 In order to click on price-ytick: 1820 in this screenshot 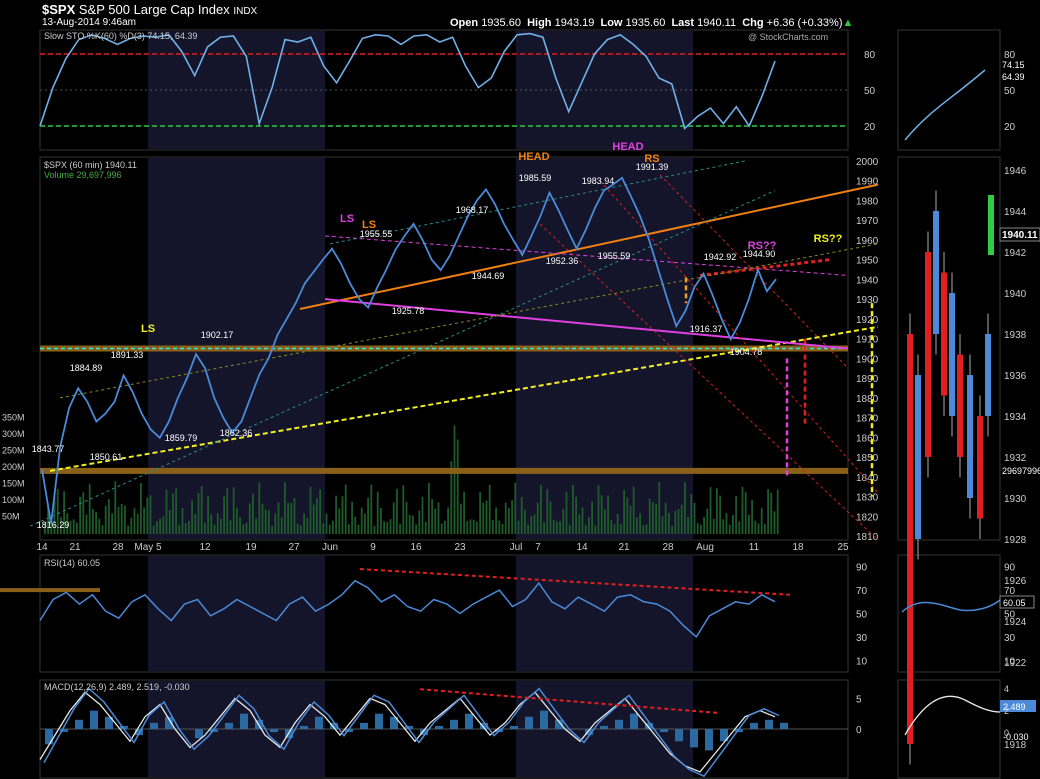, I will do `click(867, 517)`.